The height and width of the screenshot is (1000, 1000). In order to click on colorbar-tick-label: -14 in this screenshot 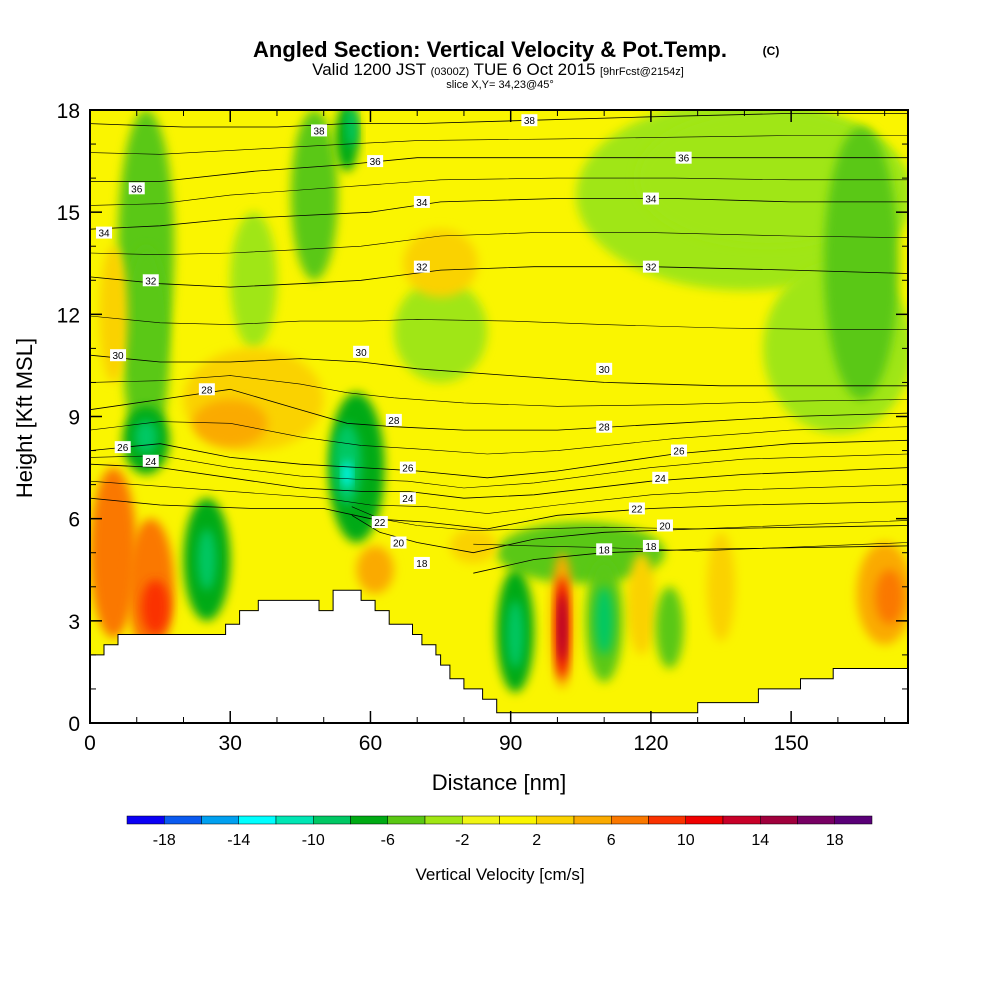, I will do `click(238, 840)`.